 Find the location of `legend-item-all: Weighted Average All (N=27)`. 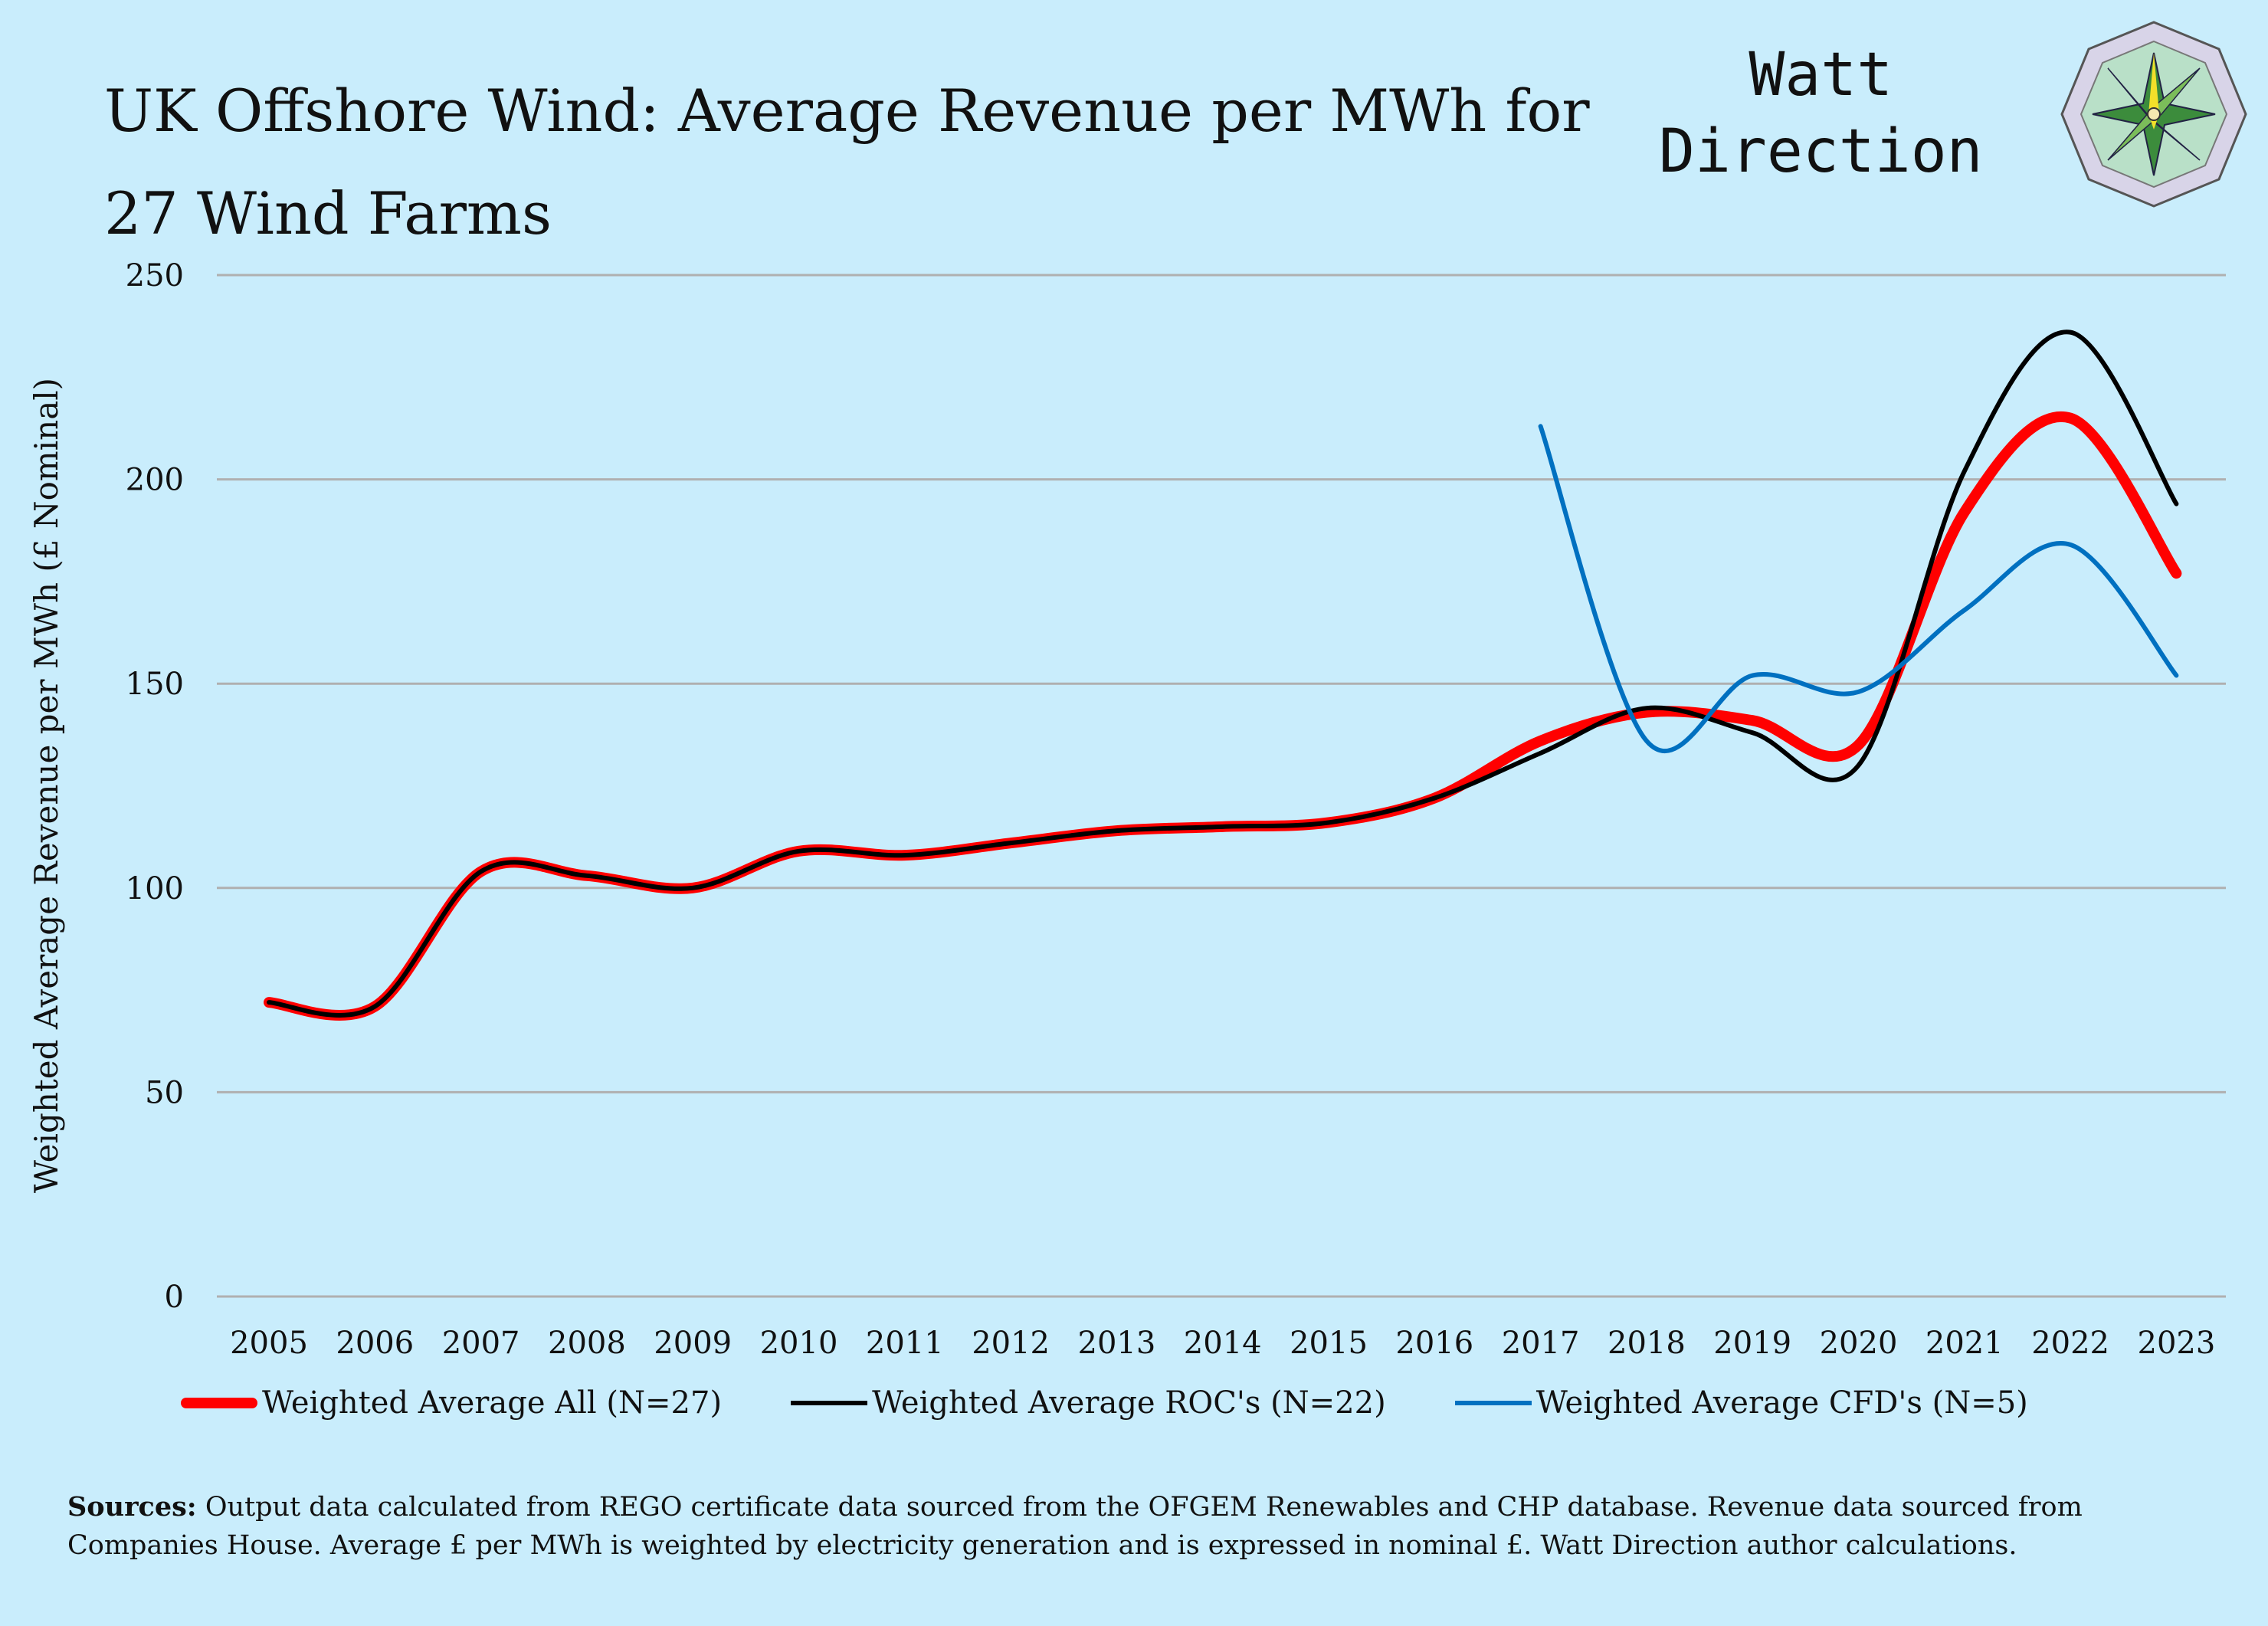

legend-item-all: Weighted Average All (N=27) is located at coordinates (451, 1403).